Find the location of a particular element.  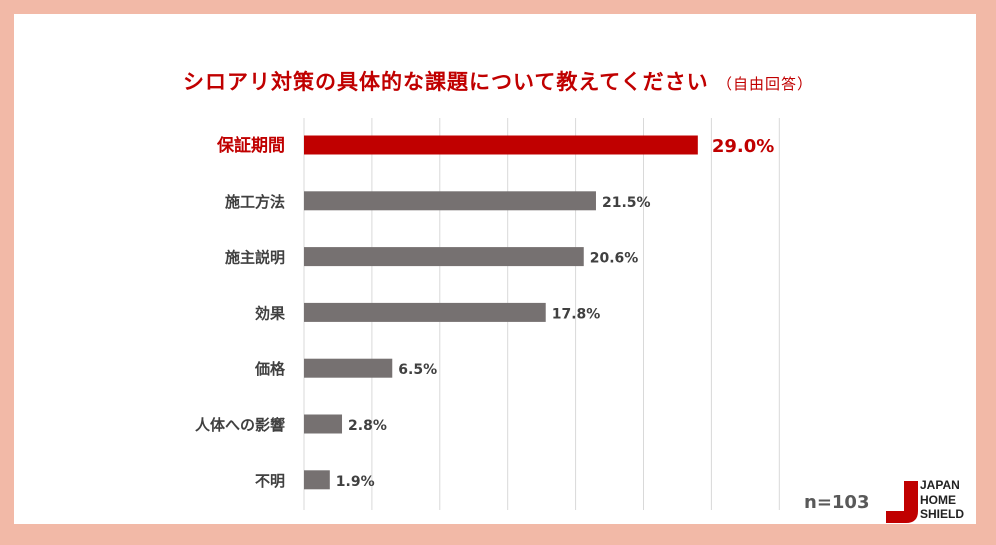

logo-line-3: SHIELD is located at coordinates (942, 514).